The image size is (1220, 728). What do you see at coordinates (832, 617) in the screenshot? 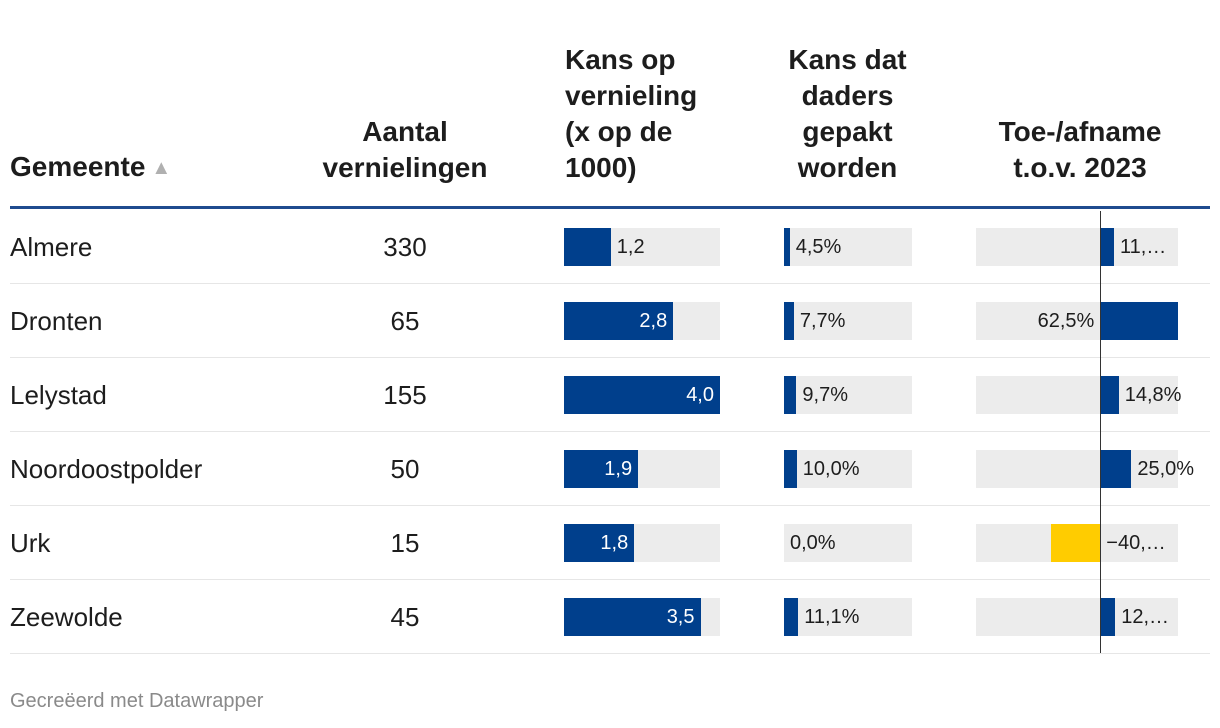
I see `daders-value-label: 11,1%` at bounding box center [832, 617].